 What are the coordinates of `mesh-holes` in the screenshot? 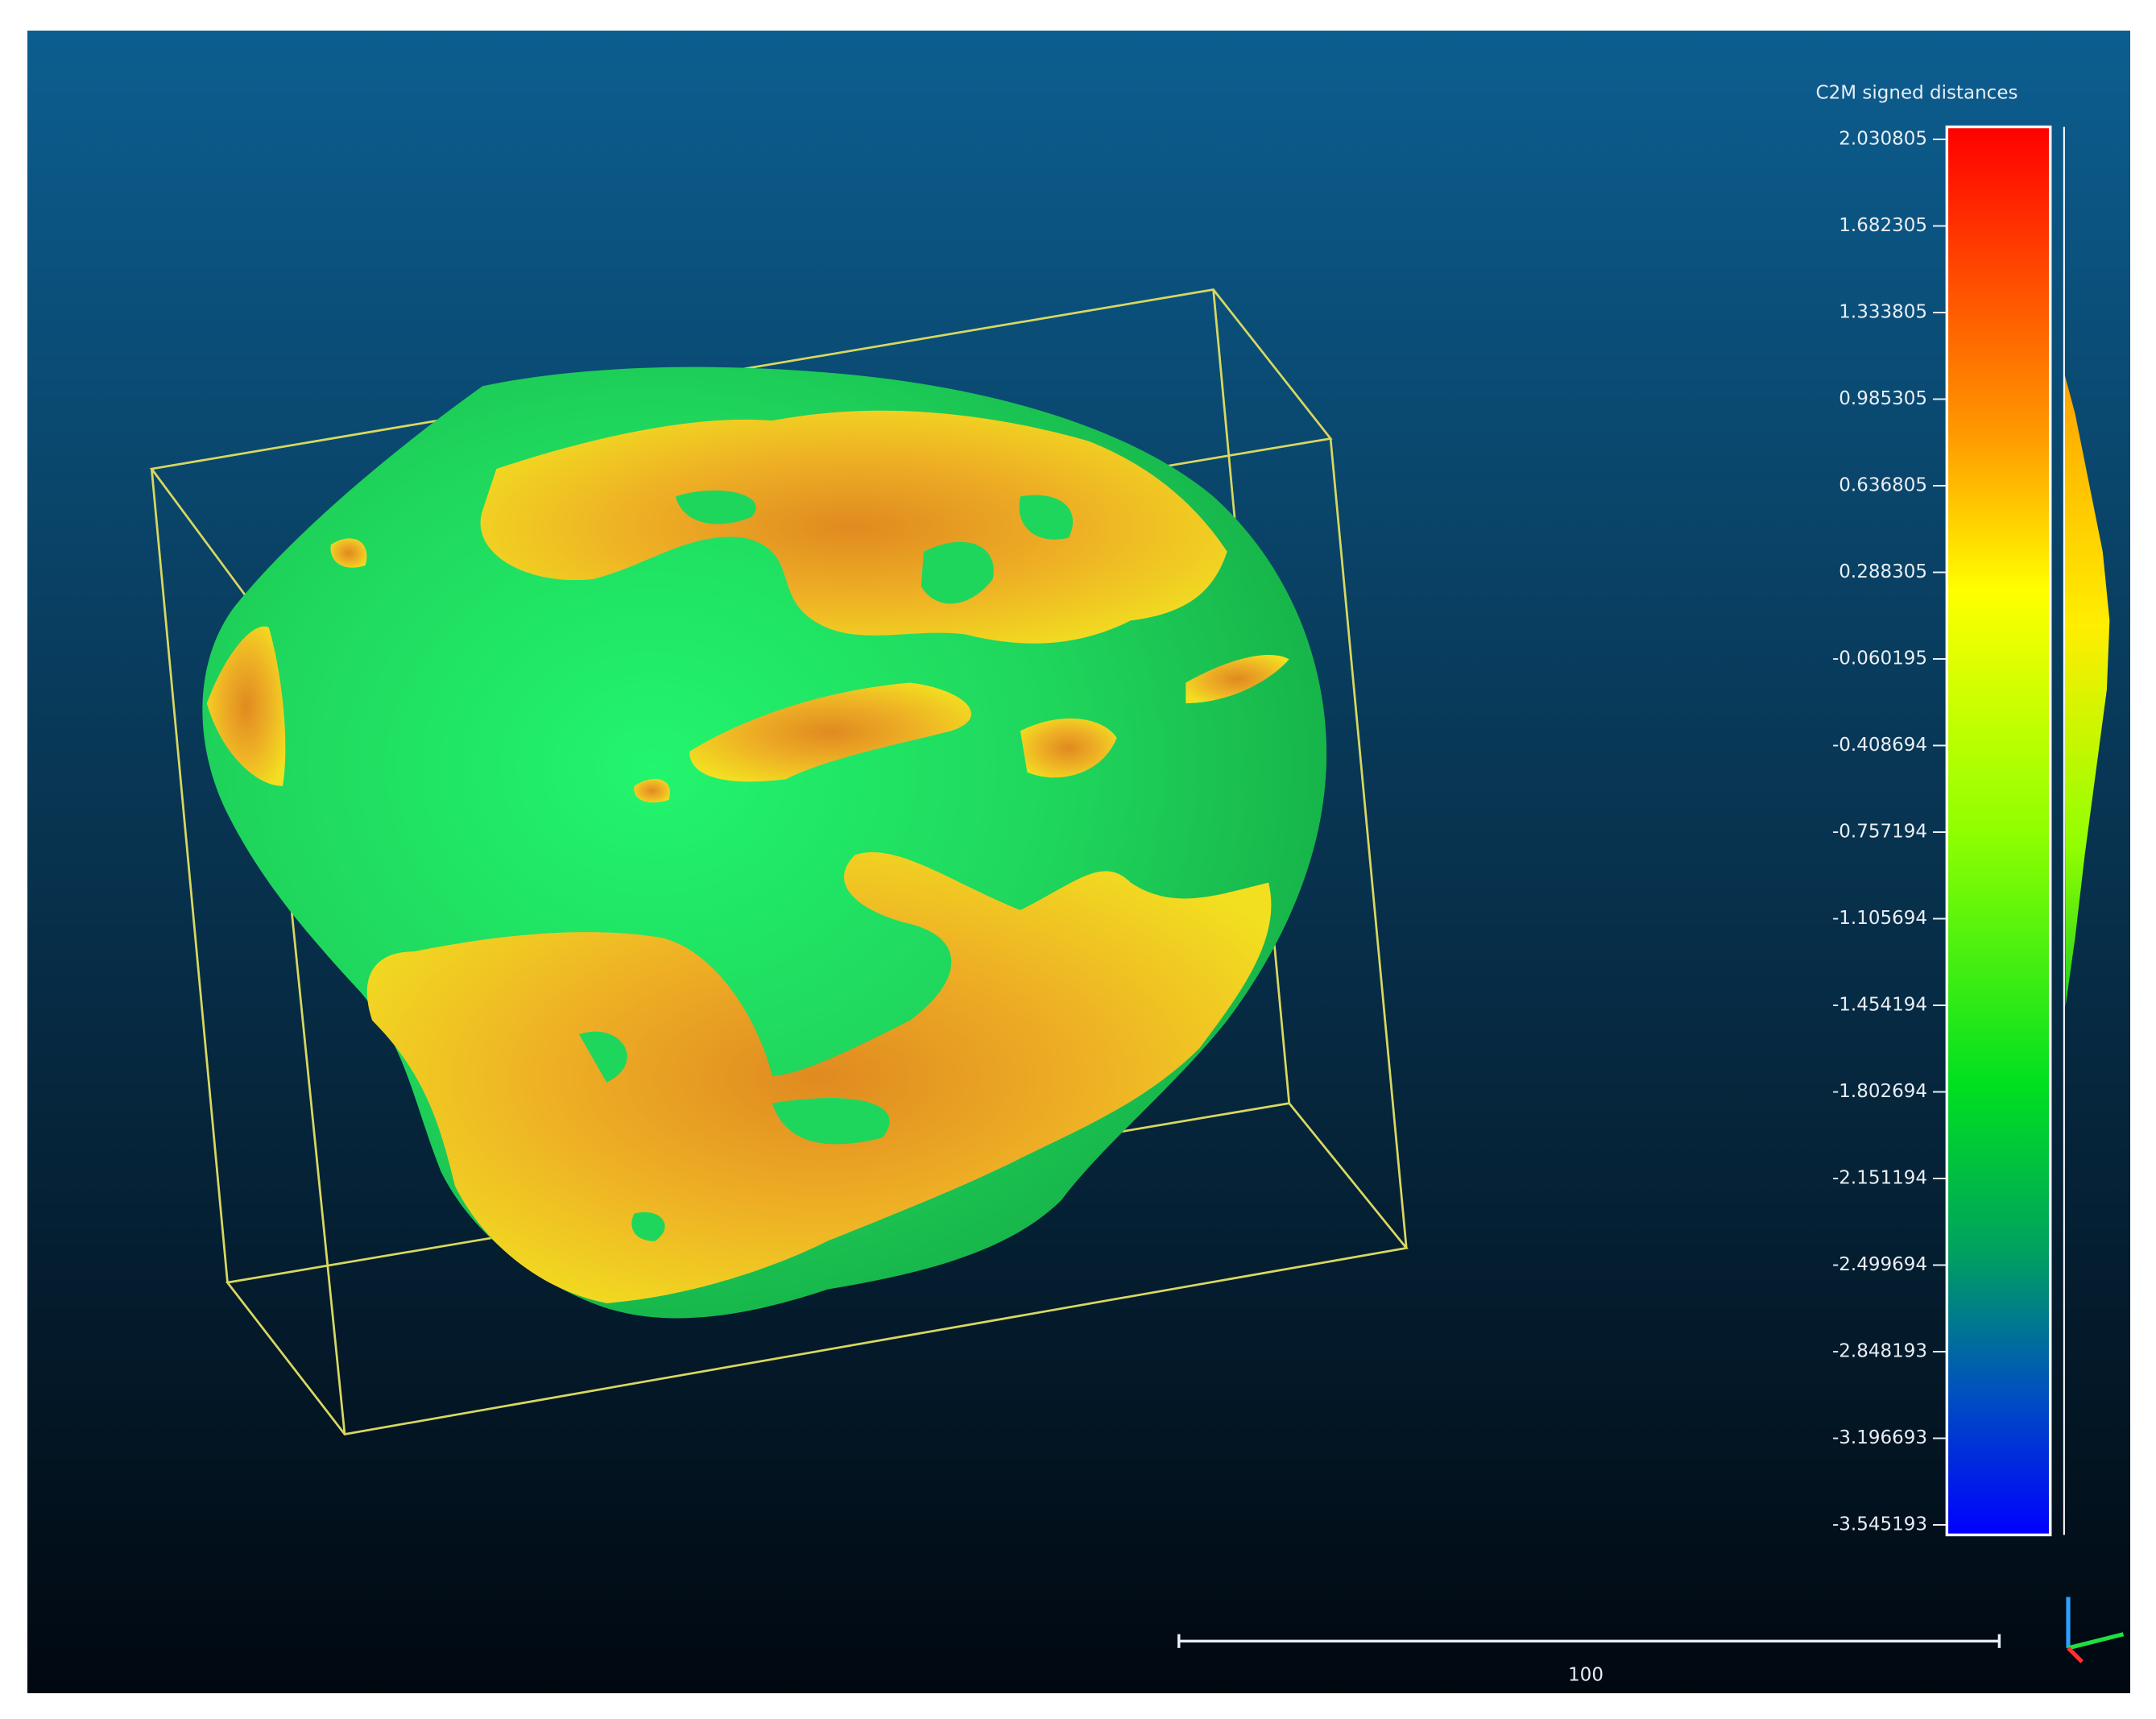 It's located at (826, 865).